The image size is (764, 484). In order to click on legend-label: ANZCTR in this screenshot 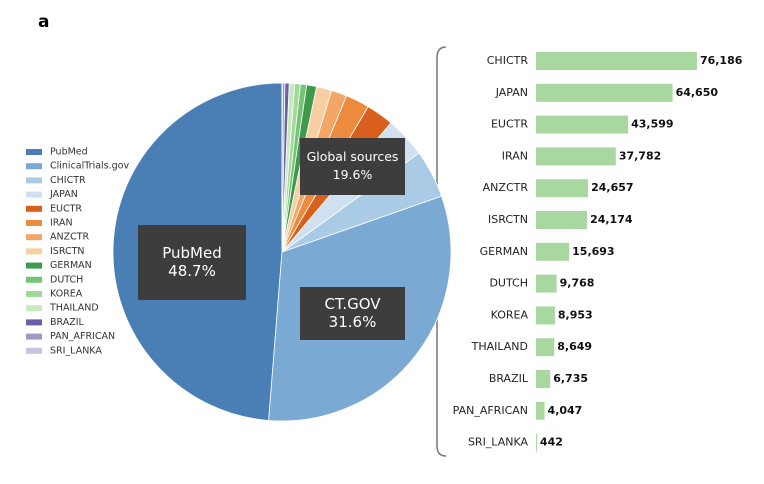, I will do `click(70, 237)`.